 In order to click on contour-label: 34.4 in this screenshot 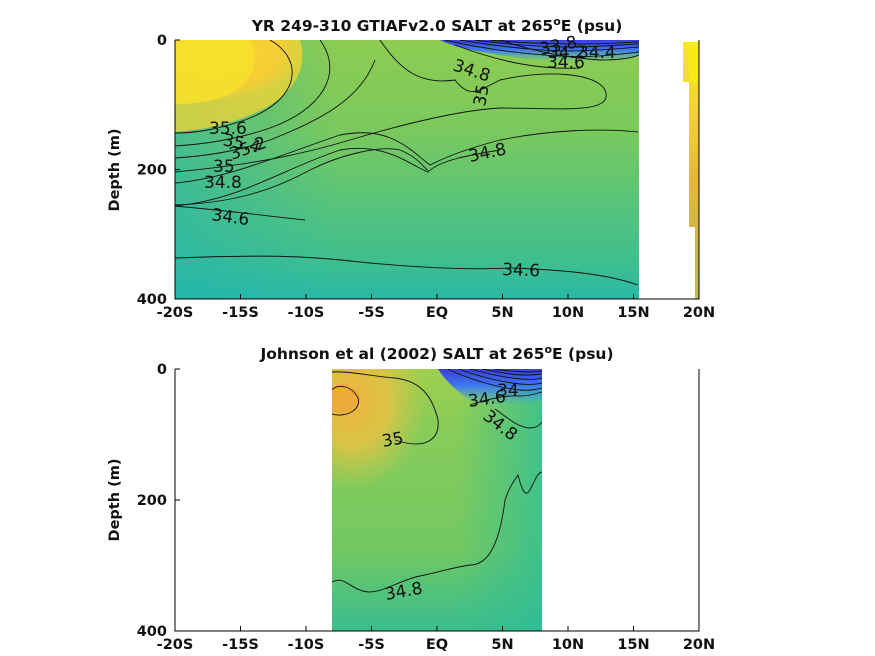, I will do `click(597, 53)`.